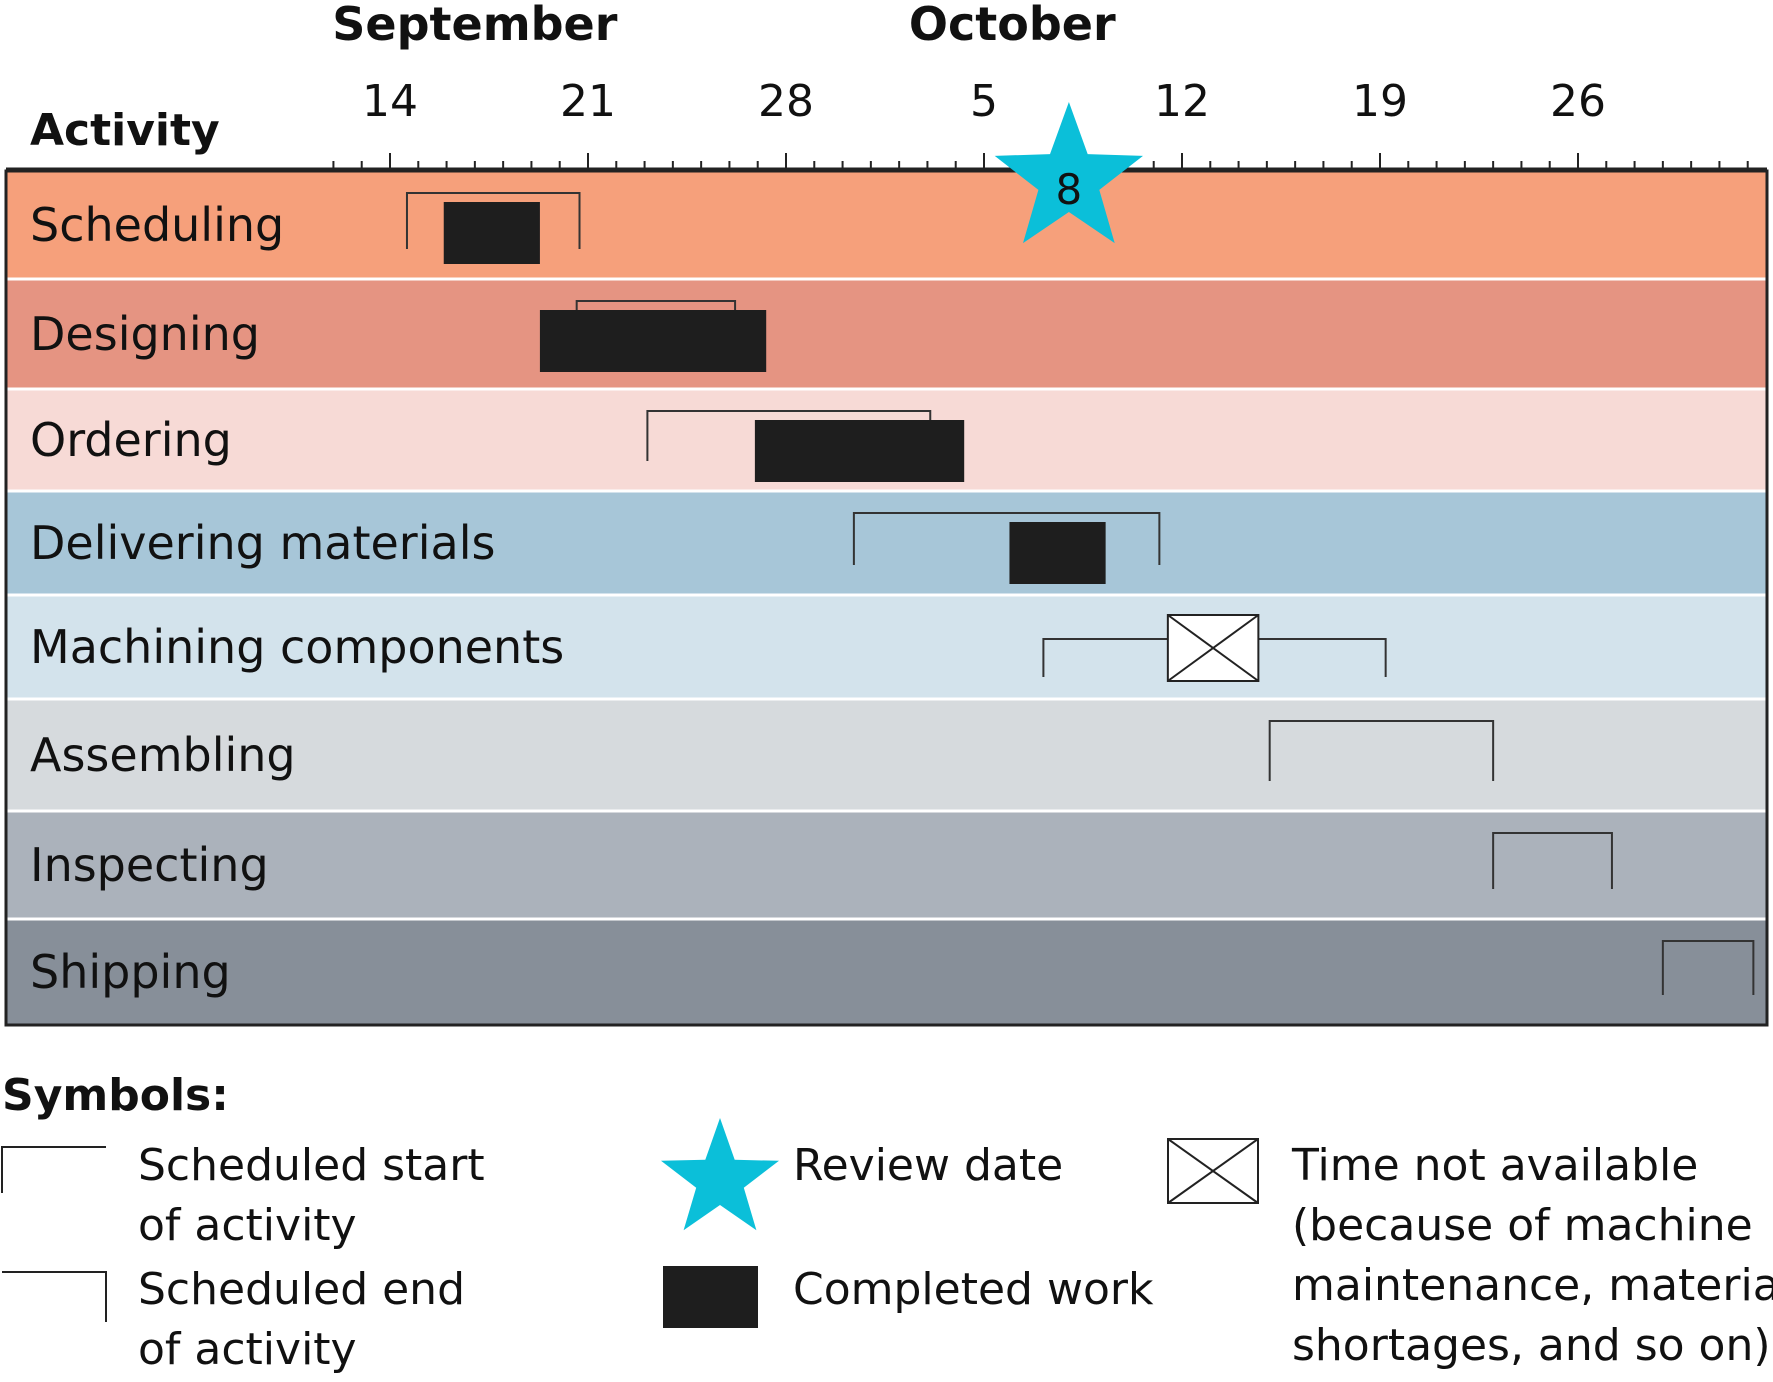  What do you see at coordinates (710, 1297) in the screenshot?
I see `legend-completed-work-icon` at bounding box center [710, 1297].